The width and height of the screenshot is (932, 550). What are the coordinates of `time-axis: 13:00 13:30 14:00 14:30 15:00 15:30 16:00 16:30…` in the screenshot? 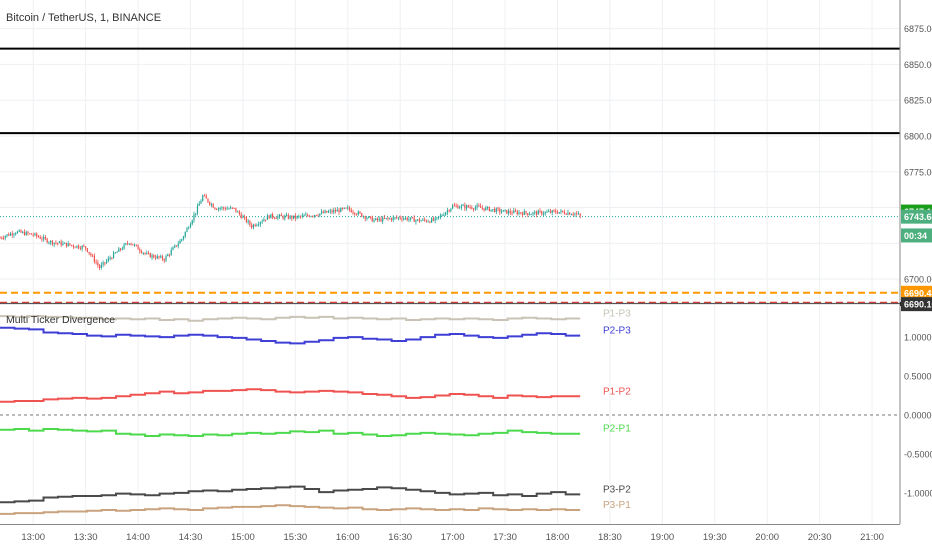 It's located at (452, 537).